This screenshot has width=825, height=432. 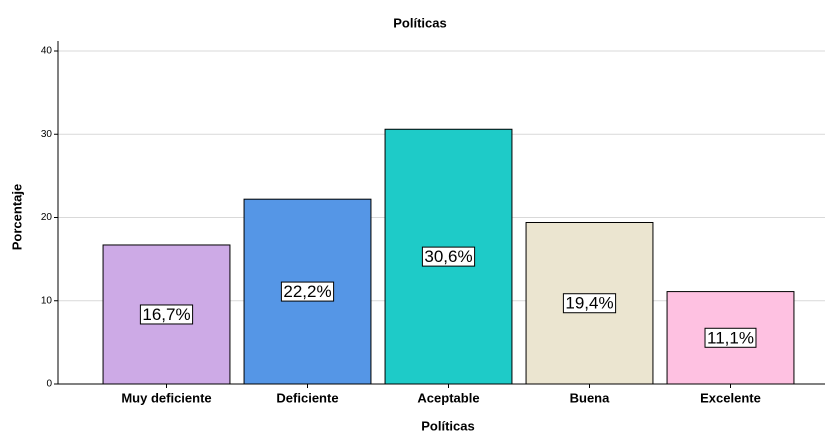 What do you see at coordinates (47, 217) in the screenshot?
I see `y-tick-label: 20` at bounding box center [47, 217].